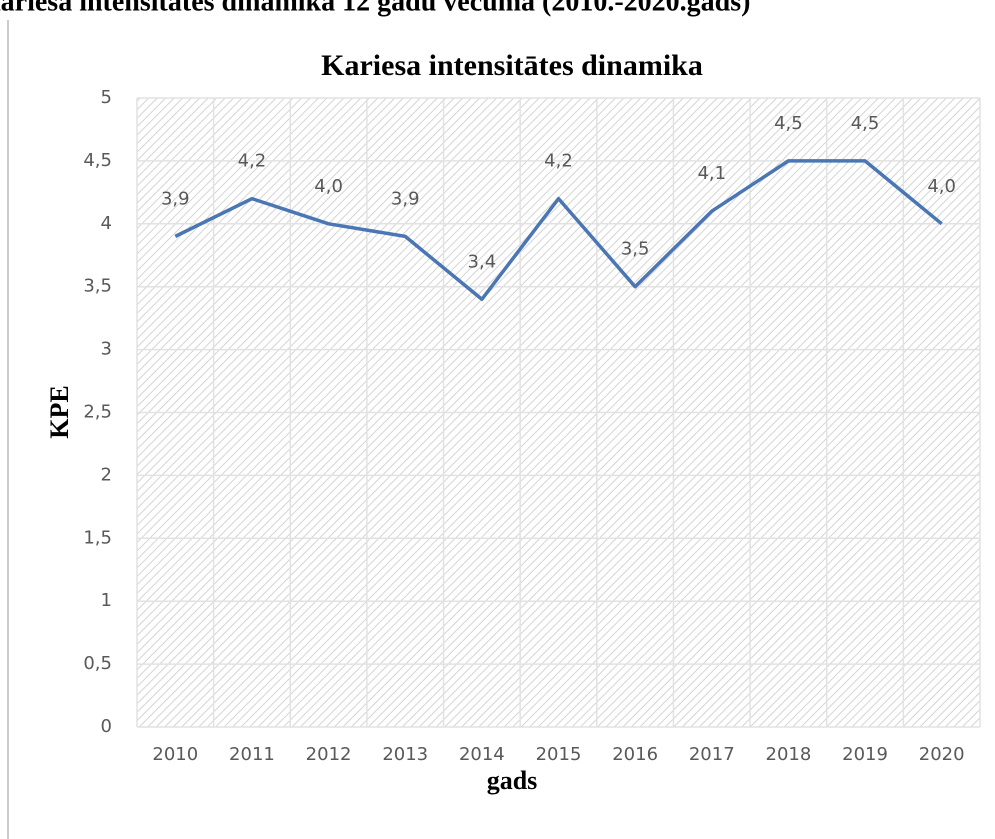 This screenshot has height=839, width=995. What do you see at coordinates (97, 160) in the screenshot?
I see `y-tick-label: 4,5` at bounding box center [97, 160].